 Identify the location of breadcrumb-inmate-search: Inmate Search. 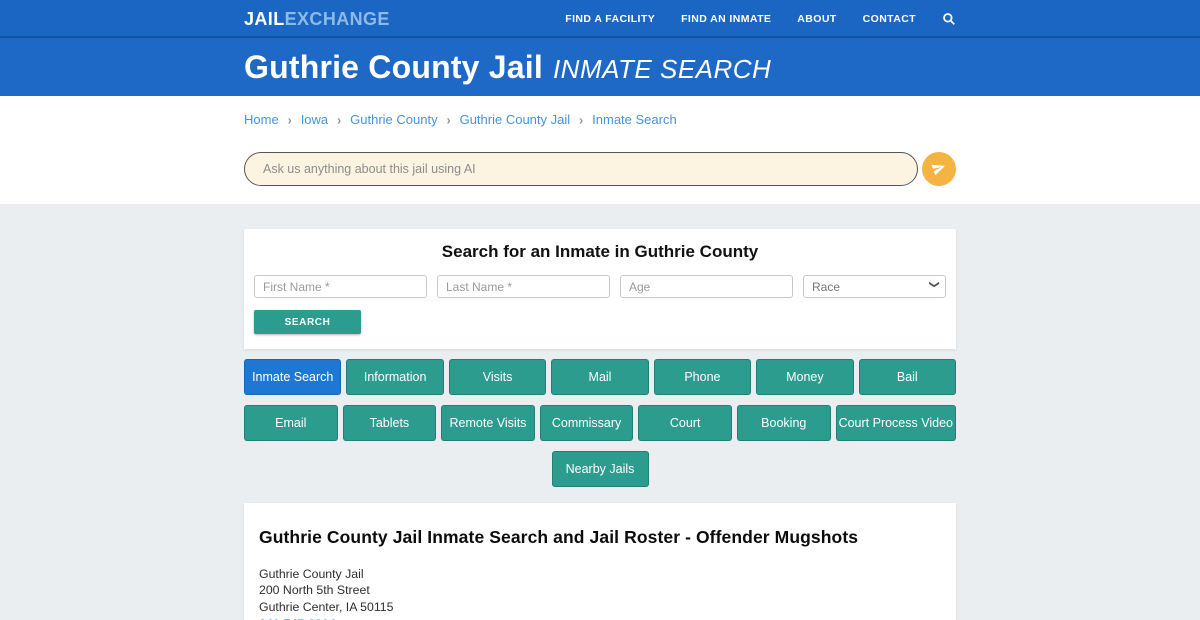
(634, 119).